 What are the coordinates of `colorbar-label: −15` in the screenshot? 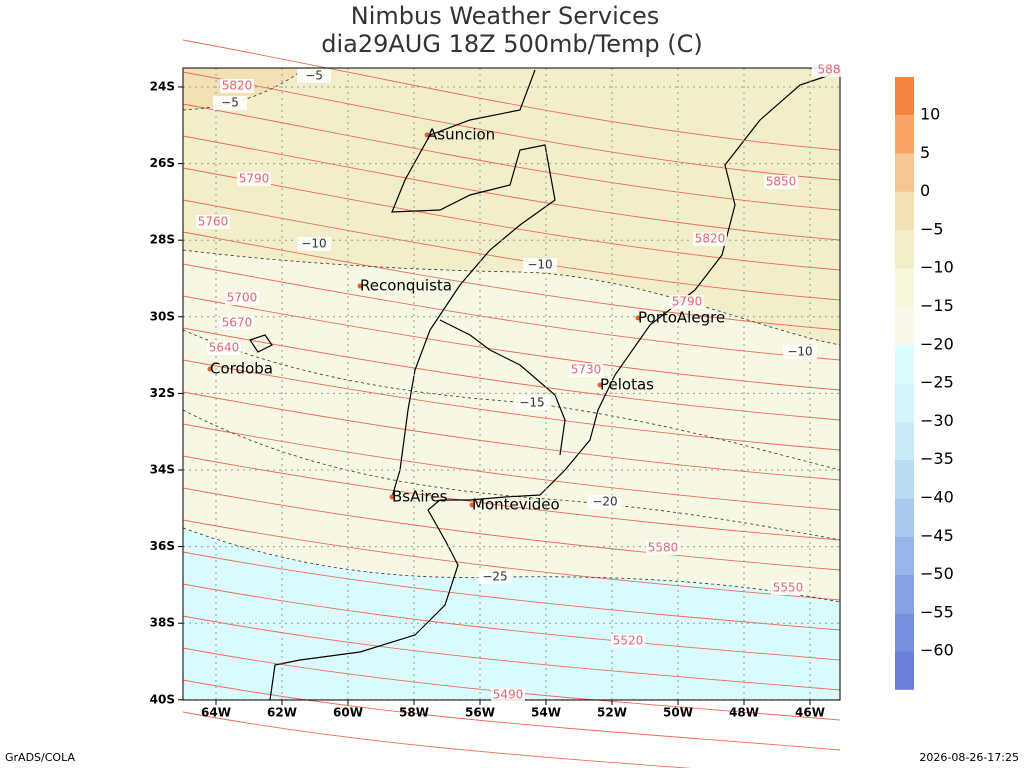 It's located at (937, 305).